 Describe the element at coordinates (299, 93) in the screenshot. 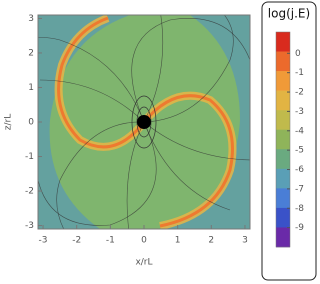

I see `colorbar-tick-label: -2` at that location.